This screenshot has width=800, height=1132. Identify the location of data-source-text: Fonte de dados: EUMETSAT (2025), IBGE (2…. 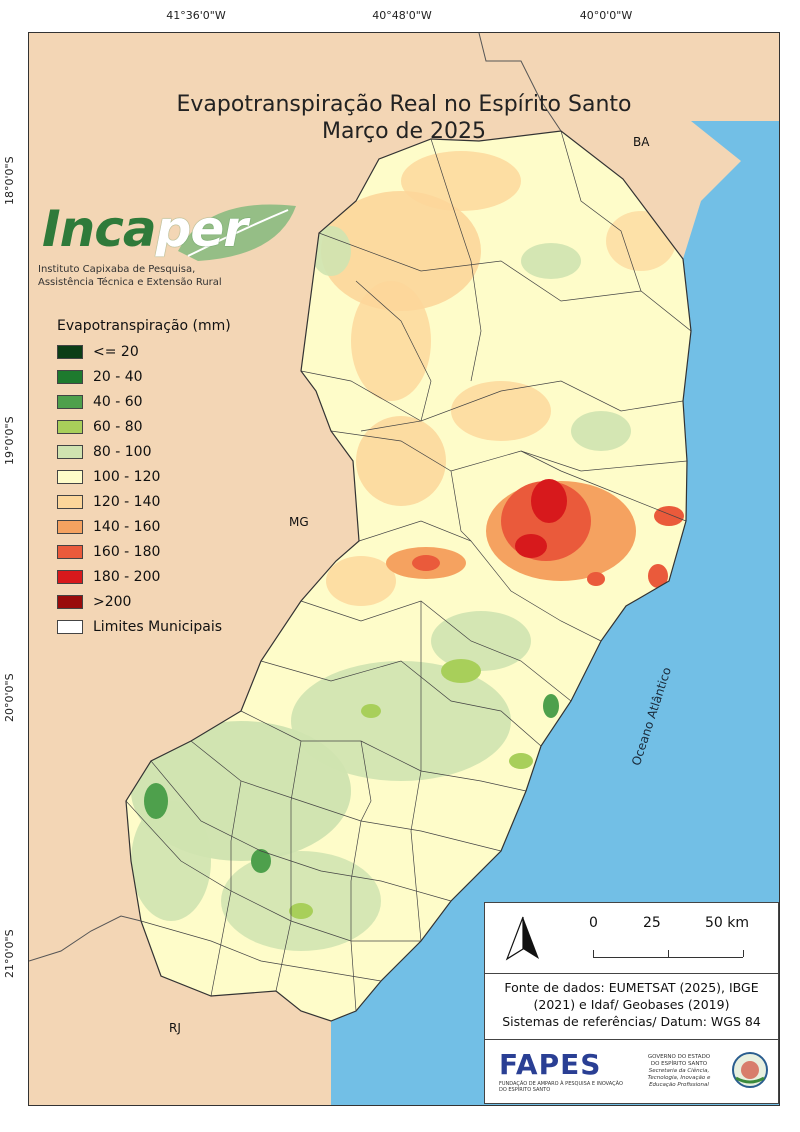
(631, 1001).